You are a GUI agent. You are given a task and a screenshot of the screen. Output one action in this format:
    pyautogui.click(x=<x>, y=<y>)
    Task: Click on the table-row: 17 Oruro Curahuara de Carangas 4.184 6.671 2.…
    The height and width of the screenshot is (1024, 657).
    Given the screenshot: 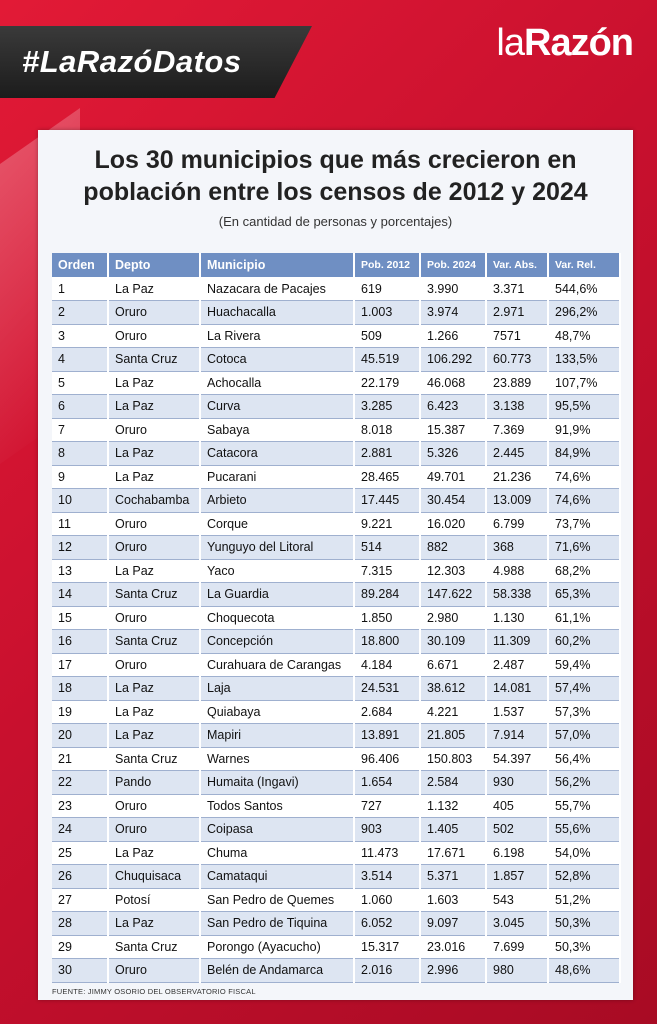 What is the action you would take?
    pyautogui.click(x=336, y=665)
    